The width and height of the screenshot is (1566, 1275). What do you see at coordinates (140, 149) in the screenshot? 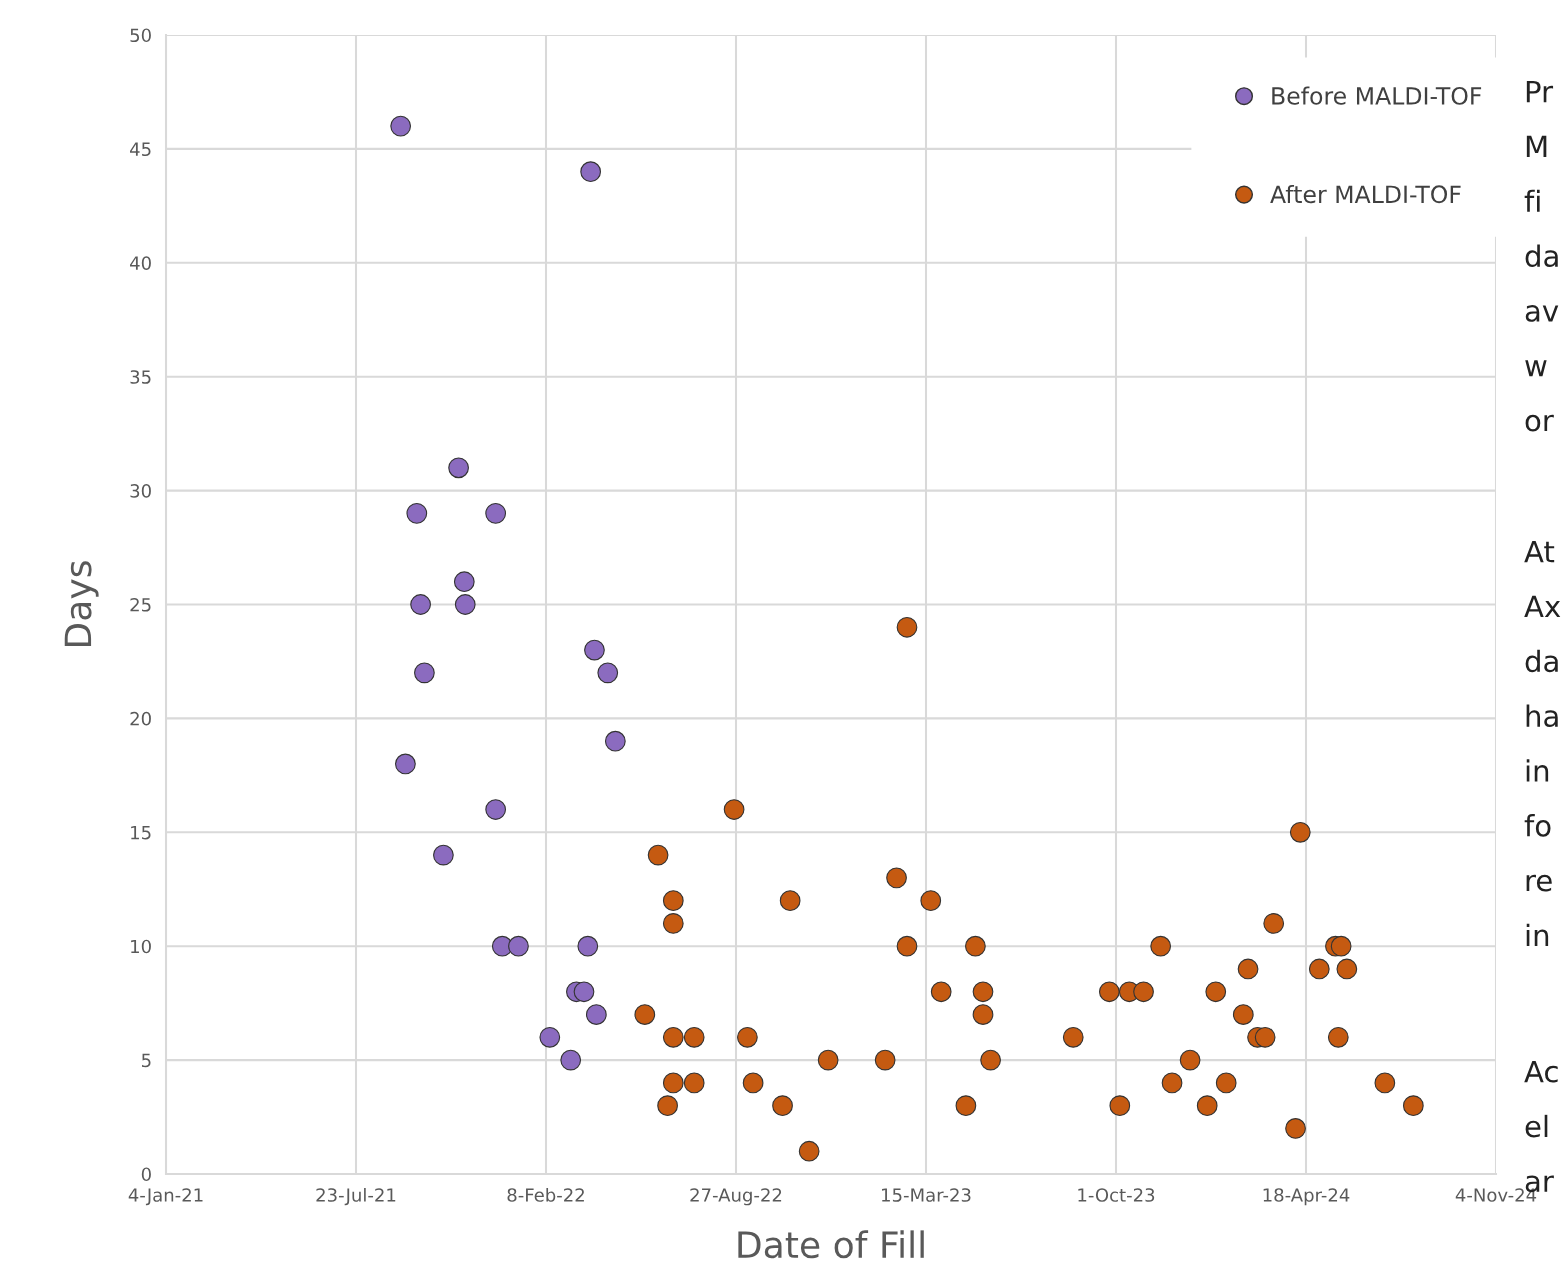
I see `y-tick-label: 45` at bounding box center [140, 149].